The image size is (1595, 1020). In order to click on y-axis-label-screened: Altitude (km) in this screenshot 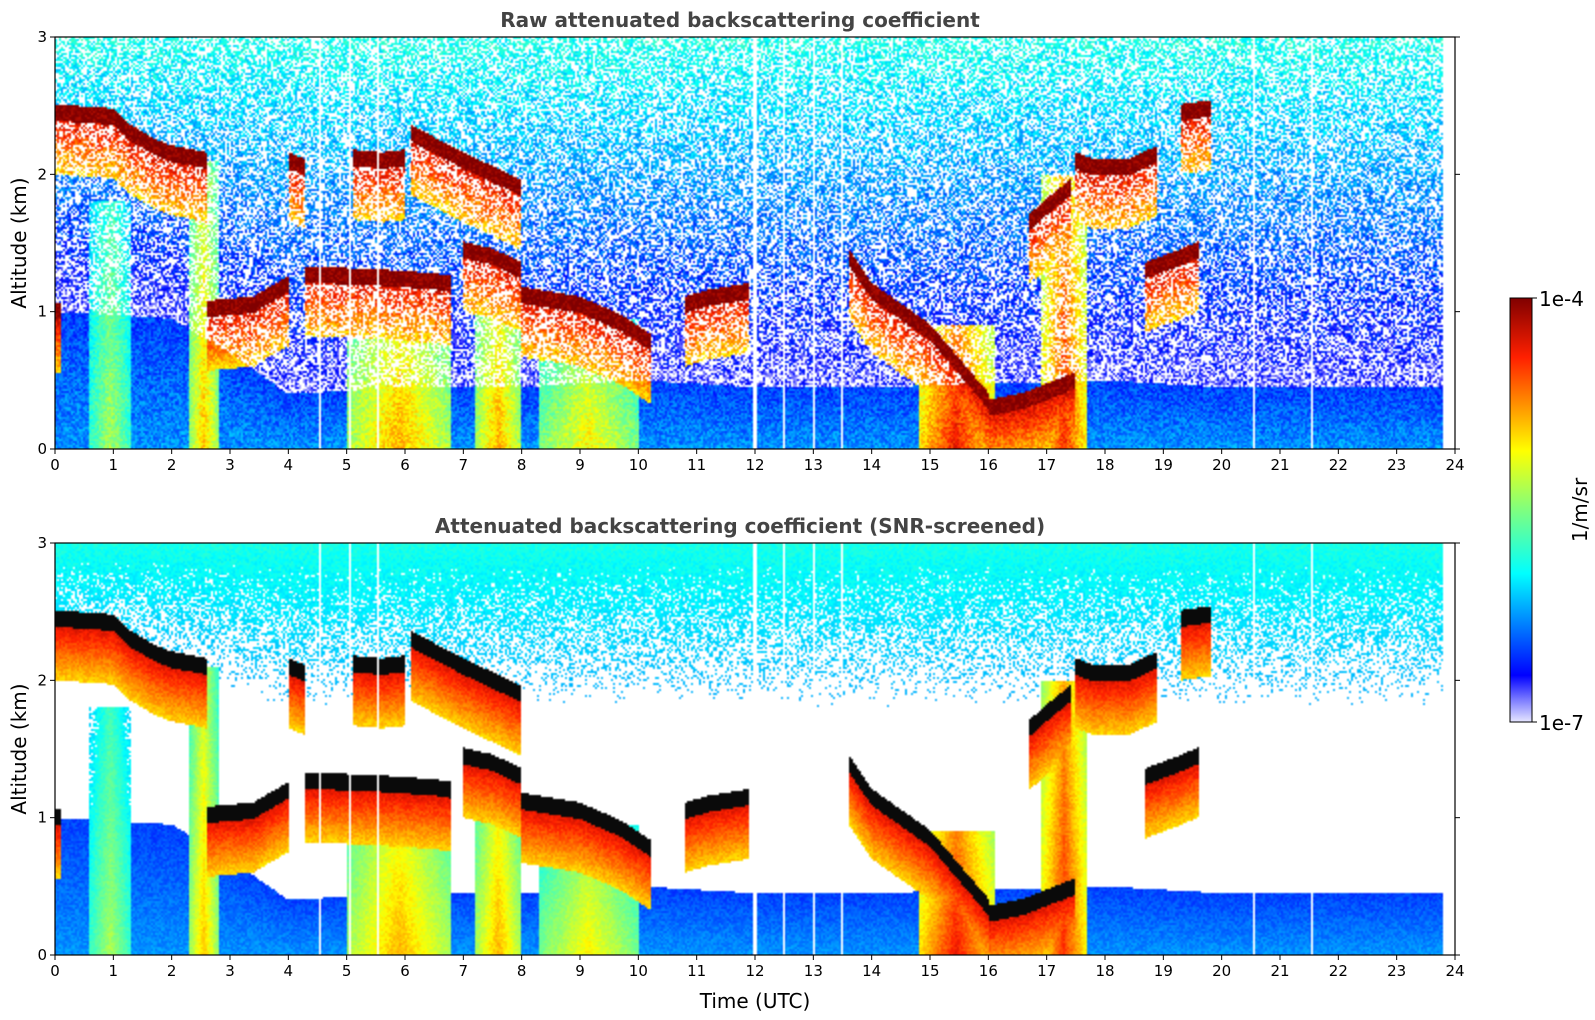, I will do `click(19, 748)`.